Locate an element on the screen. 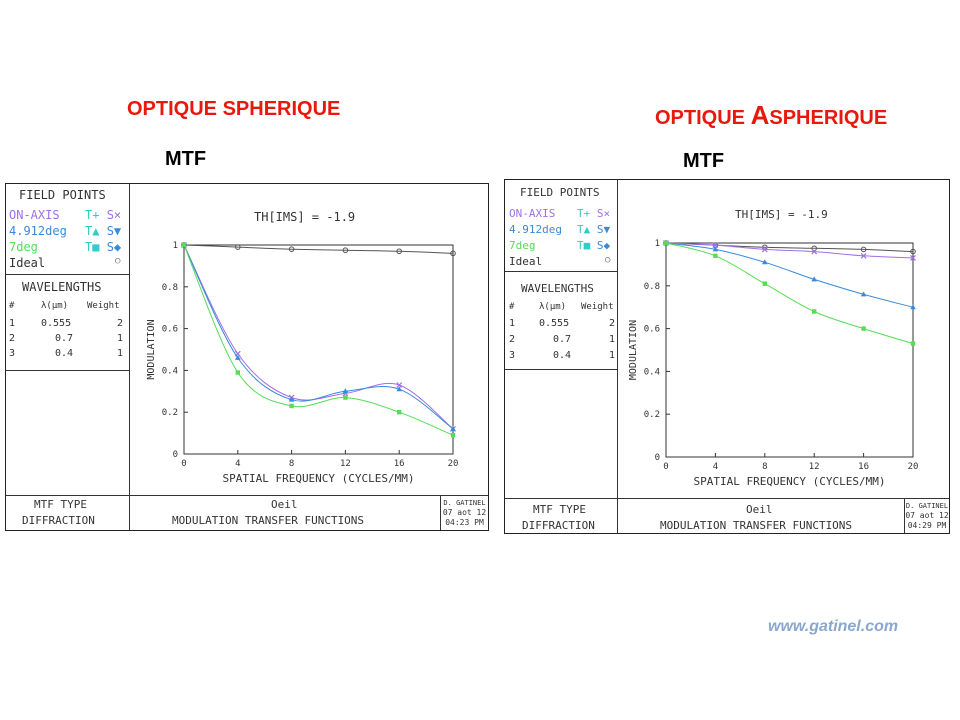 Image resolution: width=960 pixels, height=720 pixels. field-points-box is located at coordinates (561, 226).